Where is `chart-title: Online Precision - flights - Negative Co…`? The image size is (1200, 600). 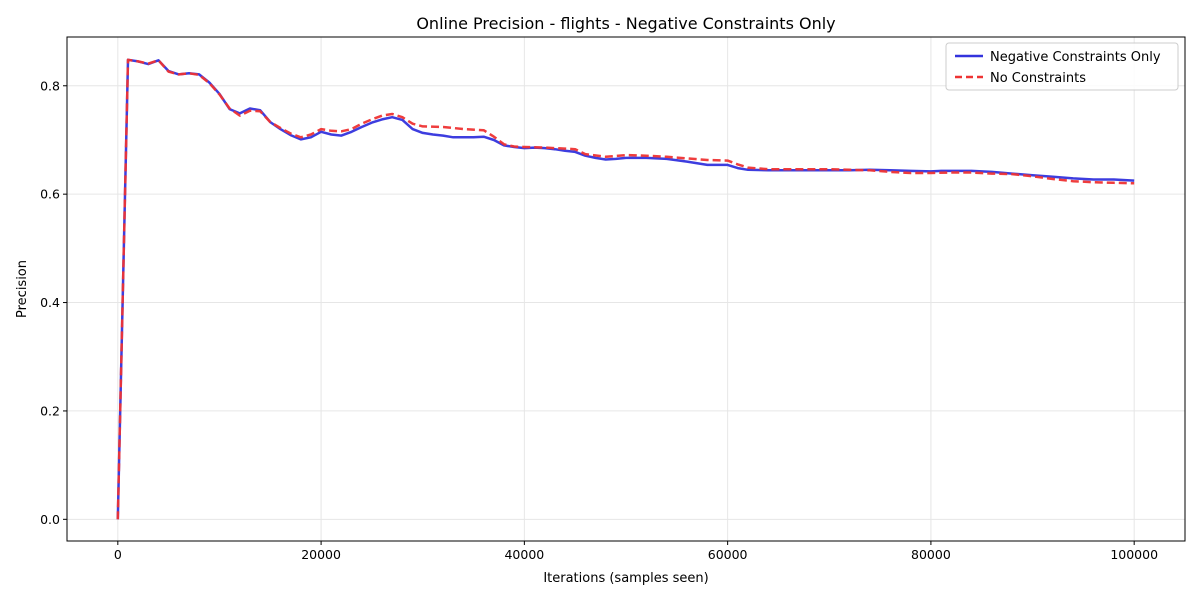 chart-title: Online Precision - flights - Negative Co… is located at coordinates (625, 23).